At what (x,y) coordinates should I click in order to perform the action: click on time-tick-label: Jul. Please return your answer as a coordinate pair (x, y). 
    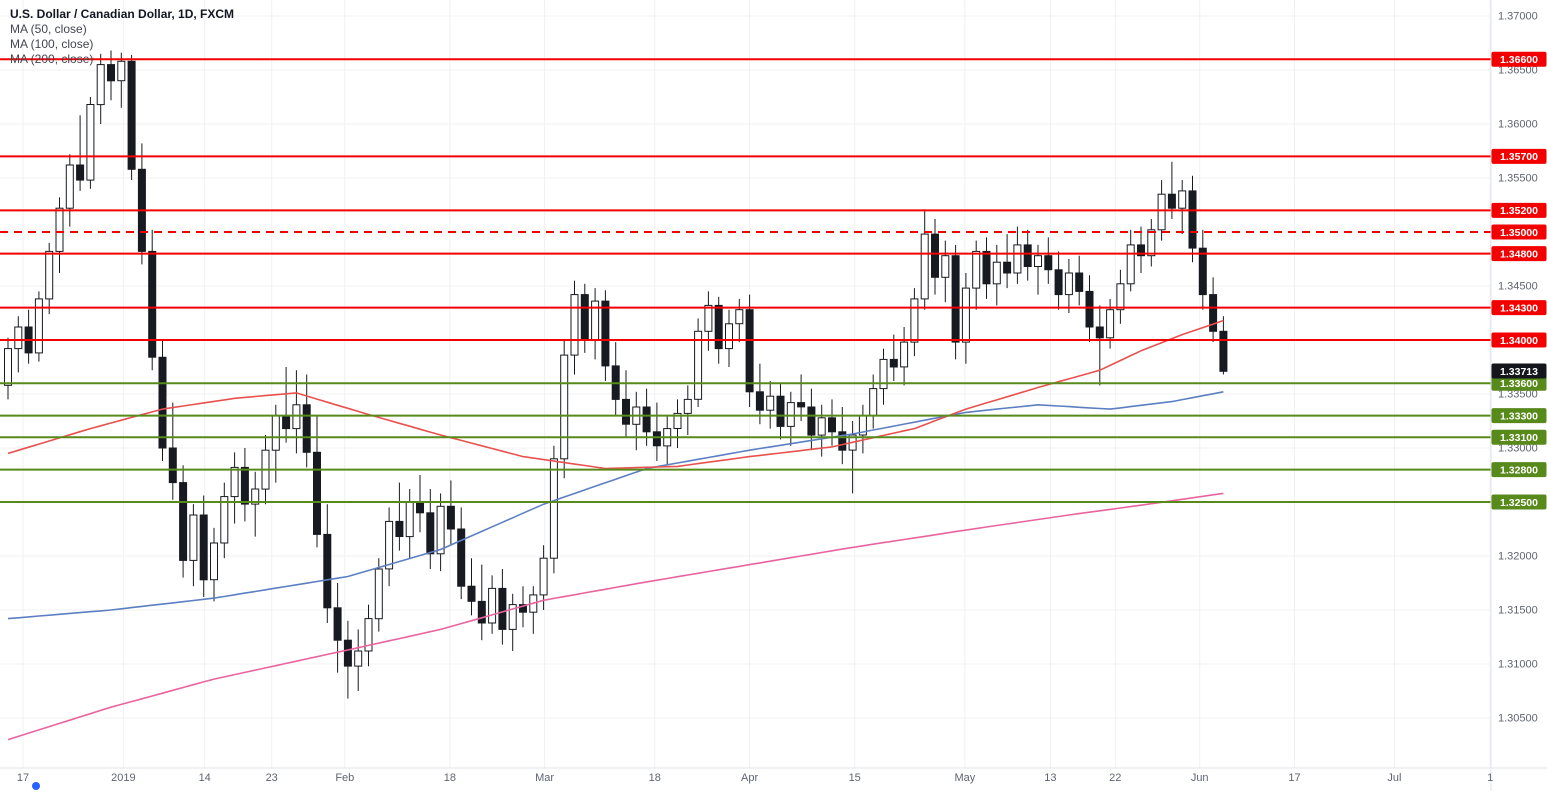
    Looking at the image, I should click on (1394, 778).